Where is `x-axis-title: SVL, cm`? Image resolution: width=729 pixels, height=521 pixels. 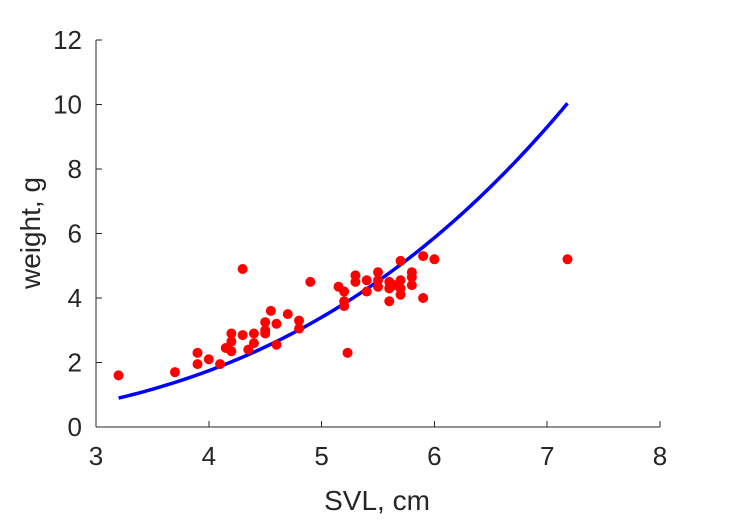
x-axis-title: SVL, cm is located at coordinates (377, 500).